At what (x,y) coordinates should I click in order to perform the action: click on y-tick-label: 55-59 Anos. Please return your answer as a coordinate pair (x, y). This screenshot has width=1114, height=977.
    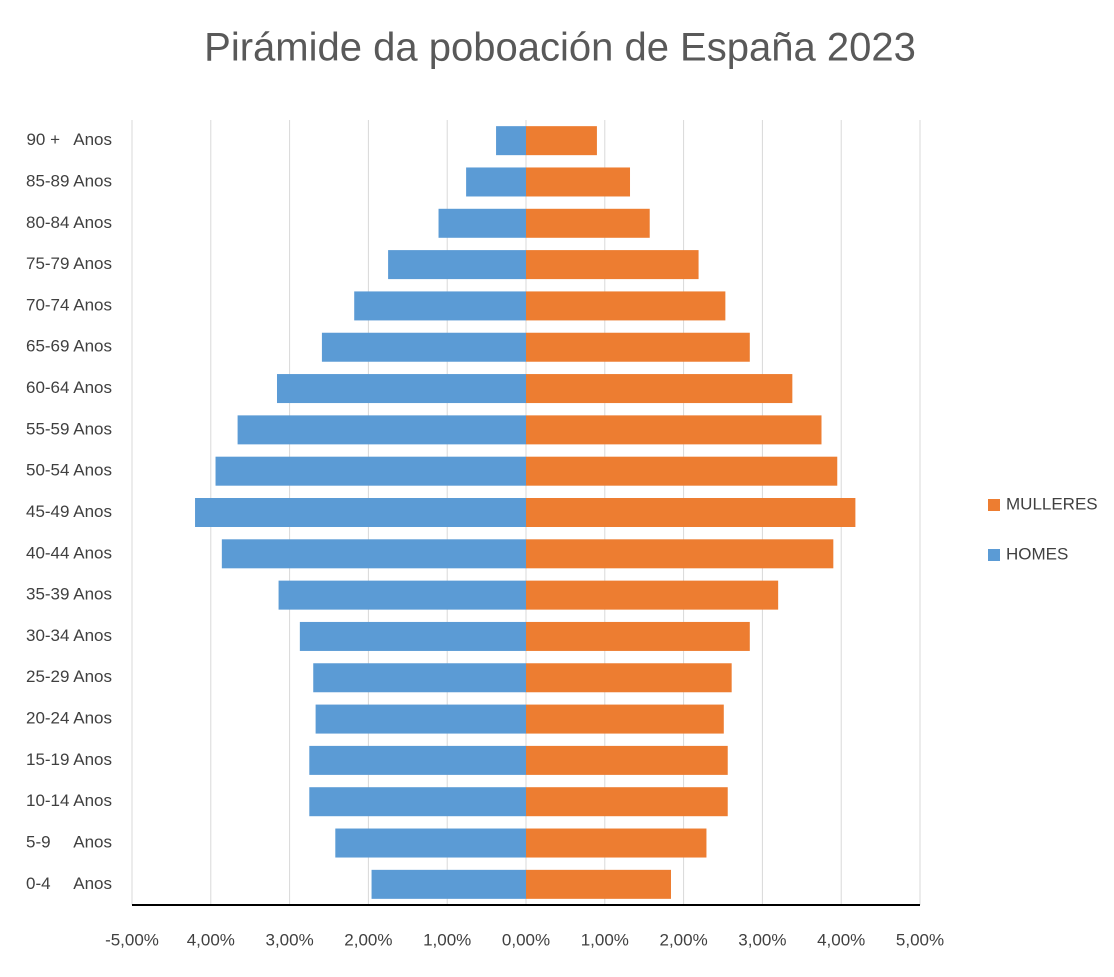
    Looking at the image, I should click on (69, 428).